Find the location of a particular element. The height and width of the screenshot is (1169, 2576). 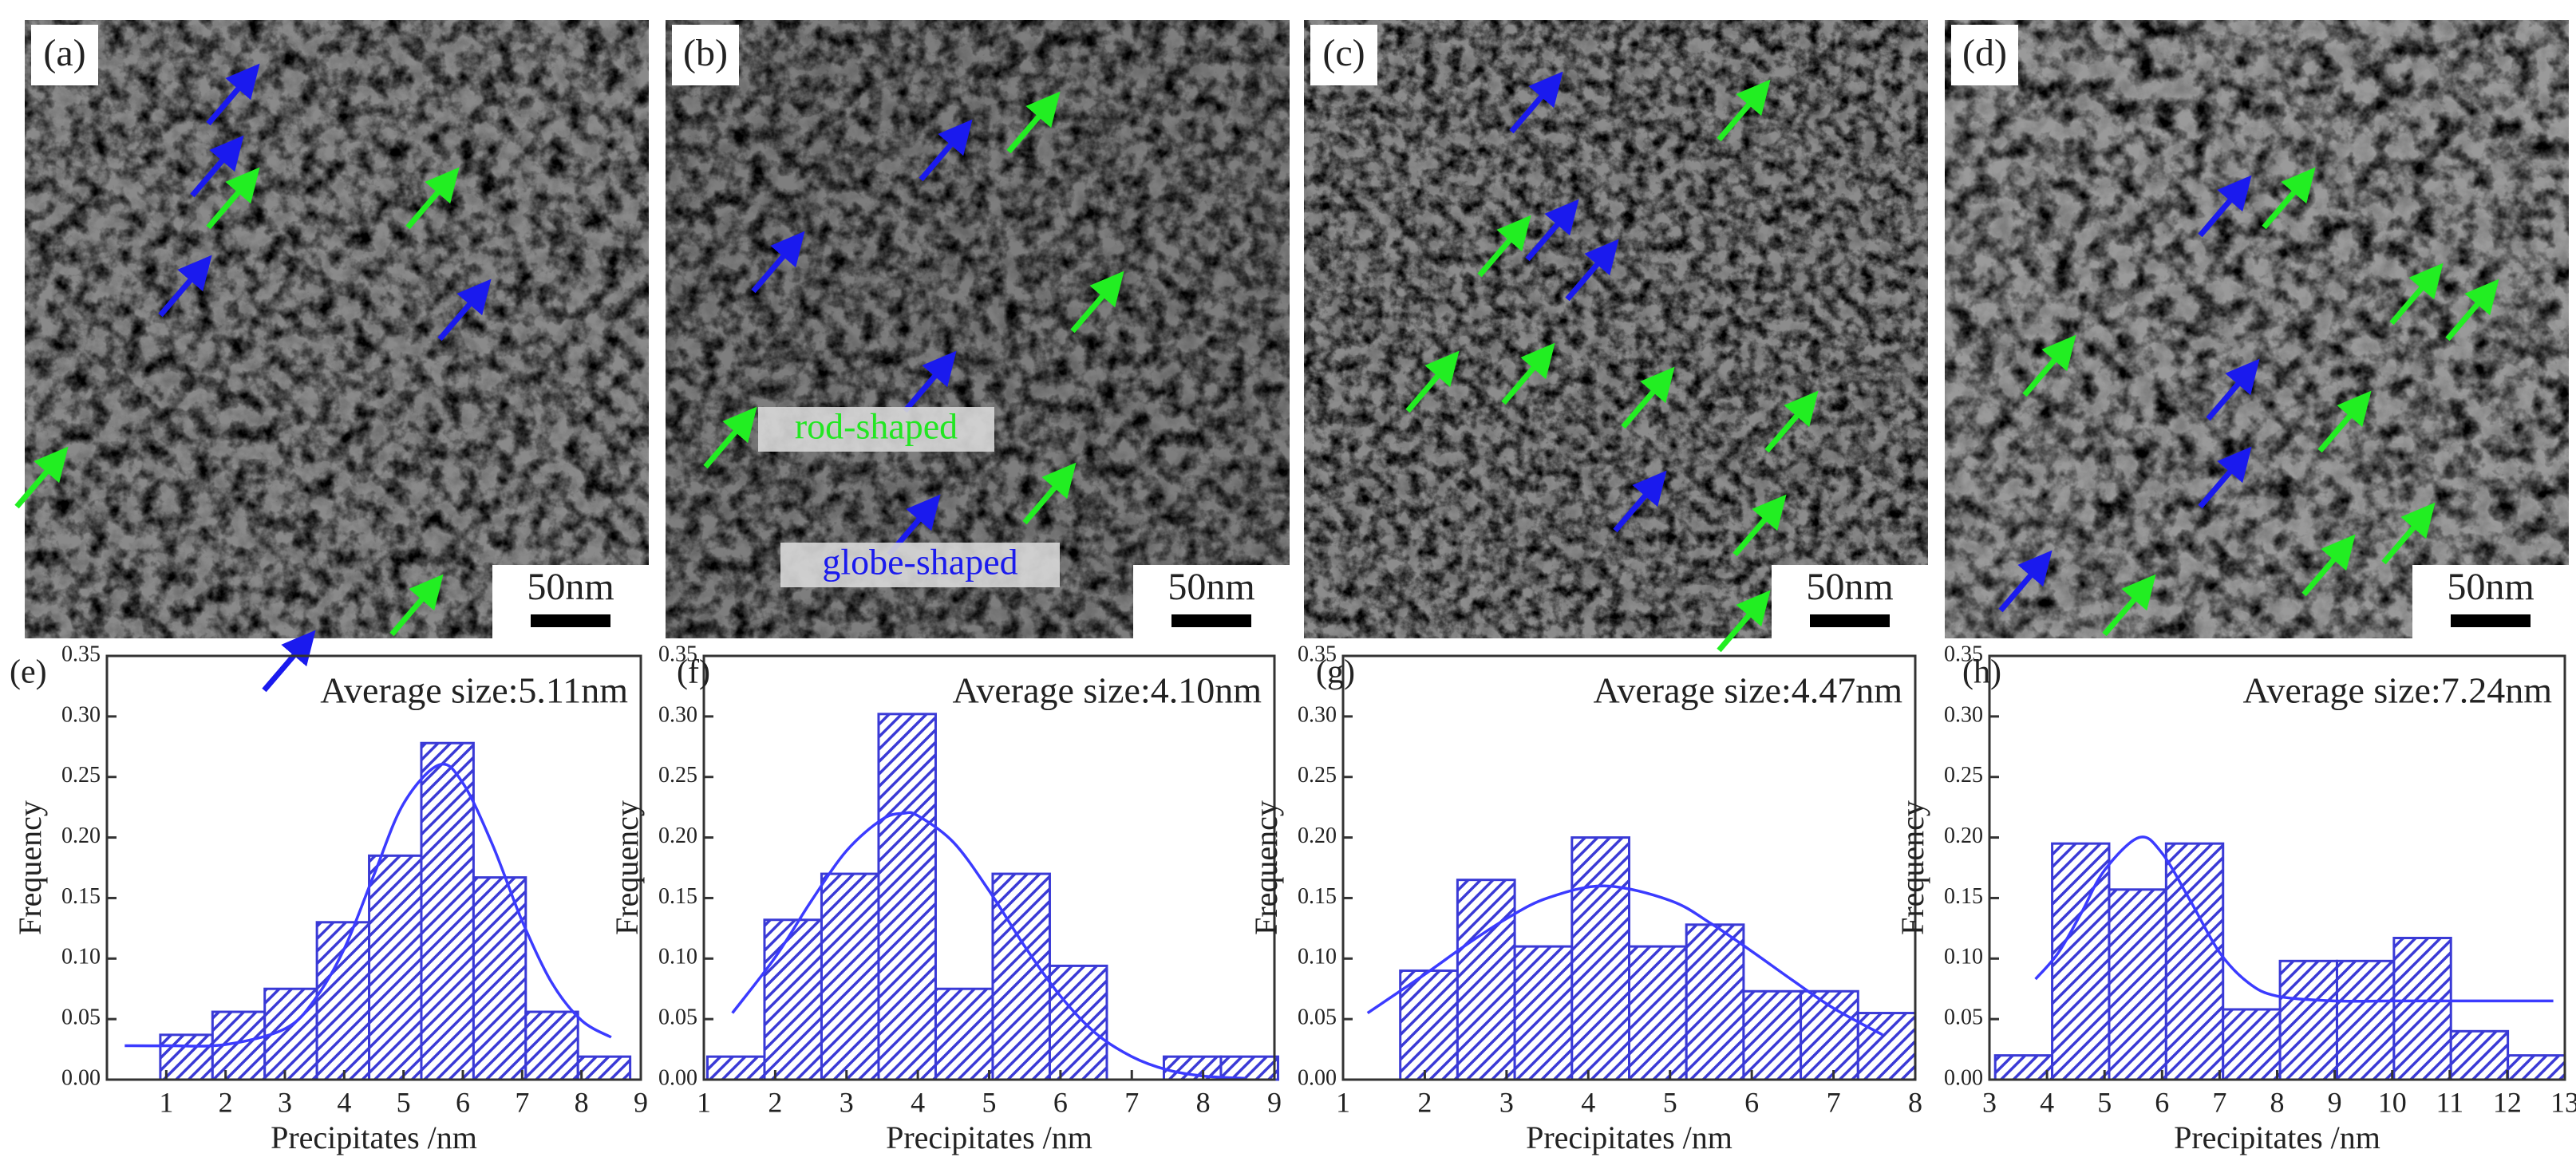

panel-label: (b) is located at coordinates (705, 53).